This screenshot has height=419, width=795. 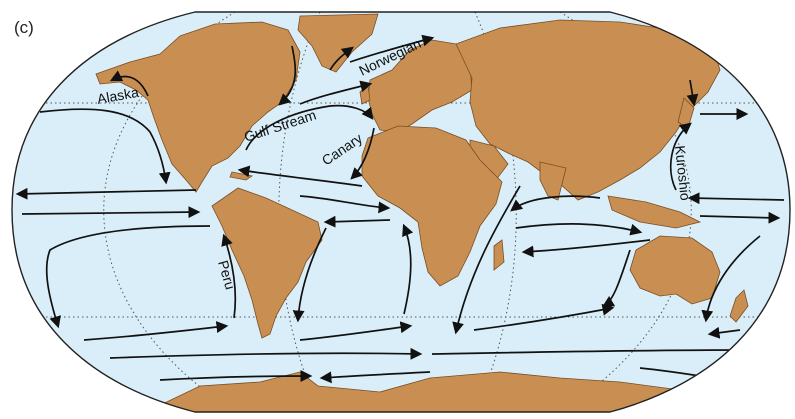 I want to click on guinea-arrow, so click(x=345, y=204).